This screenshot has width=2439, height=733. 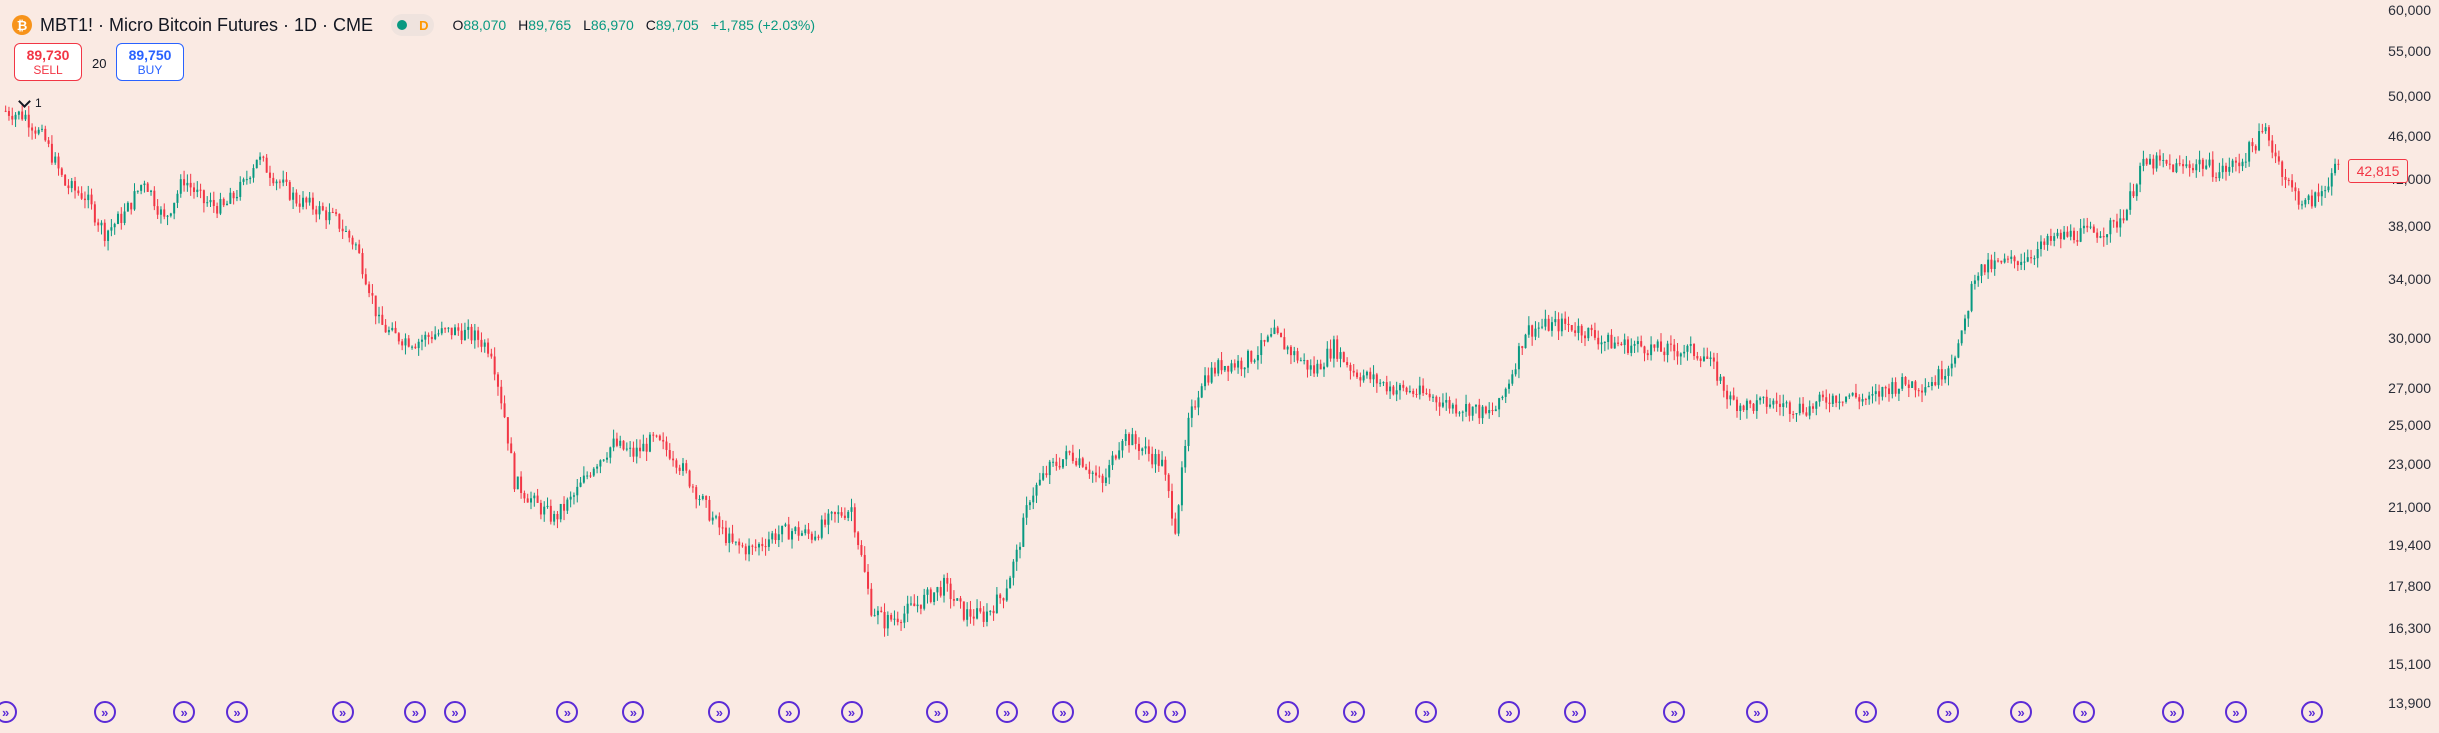 I want to click on collapse-indicators-button: 1, so click(x=30, y=103).